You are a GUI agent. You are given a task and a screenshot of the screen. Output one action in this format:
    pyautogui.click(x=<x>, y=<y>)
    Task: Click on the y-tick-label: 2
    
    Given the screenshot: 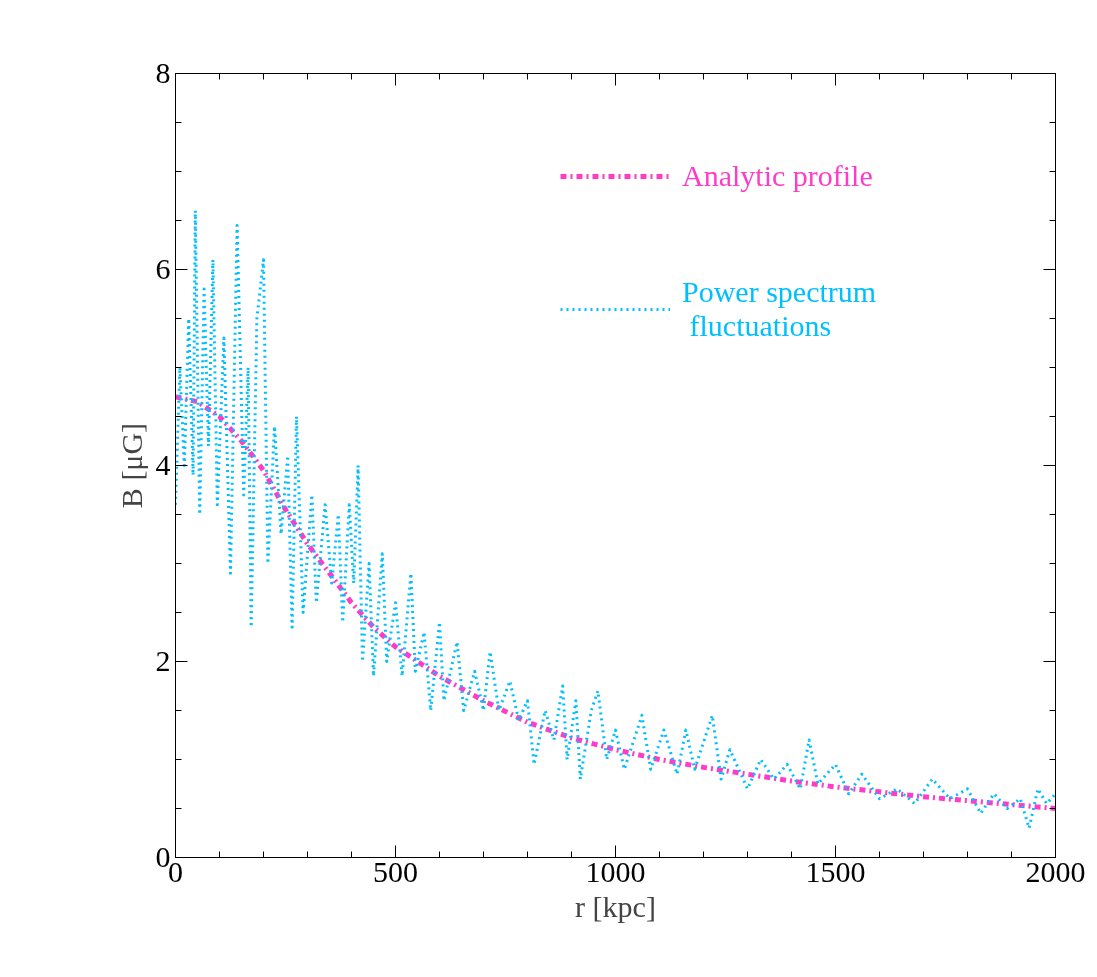 What is the action you would take?
    pyautogui.click(x=163, y=660)
    